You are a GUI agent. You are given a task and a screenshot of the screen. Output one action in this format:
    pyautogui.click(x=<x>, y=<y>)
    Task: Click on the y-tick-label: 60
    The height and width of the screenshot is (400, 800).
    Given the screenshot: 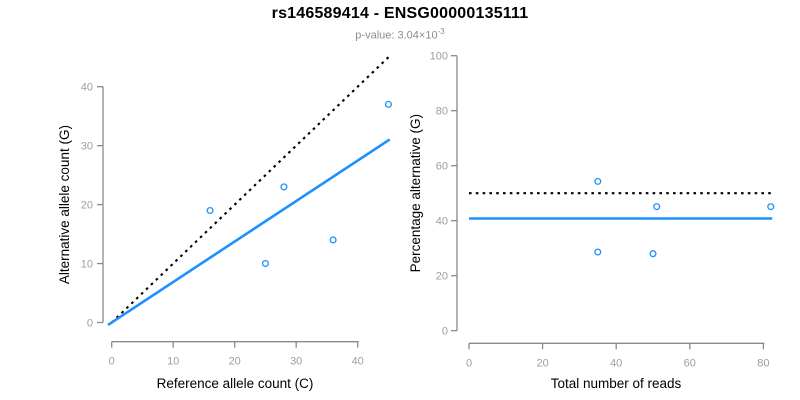 What is the action you would take?
    pyautogui.click(x=442, y=167)
    